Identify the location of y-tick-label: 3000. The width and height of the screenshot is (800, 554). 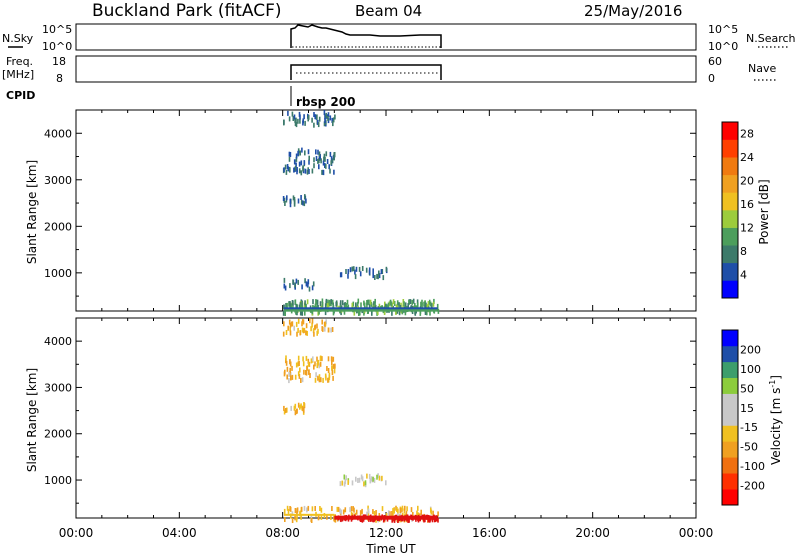
(58, 387).